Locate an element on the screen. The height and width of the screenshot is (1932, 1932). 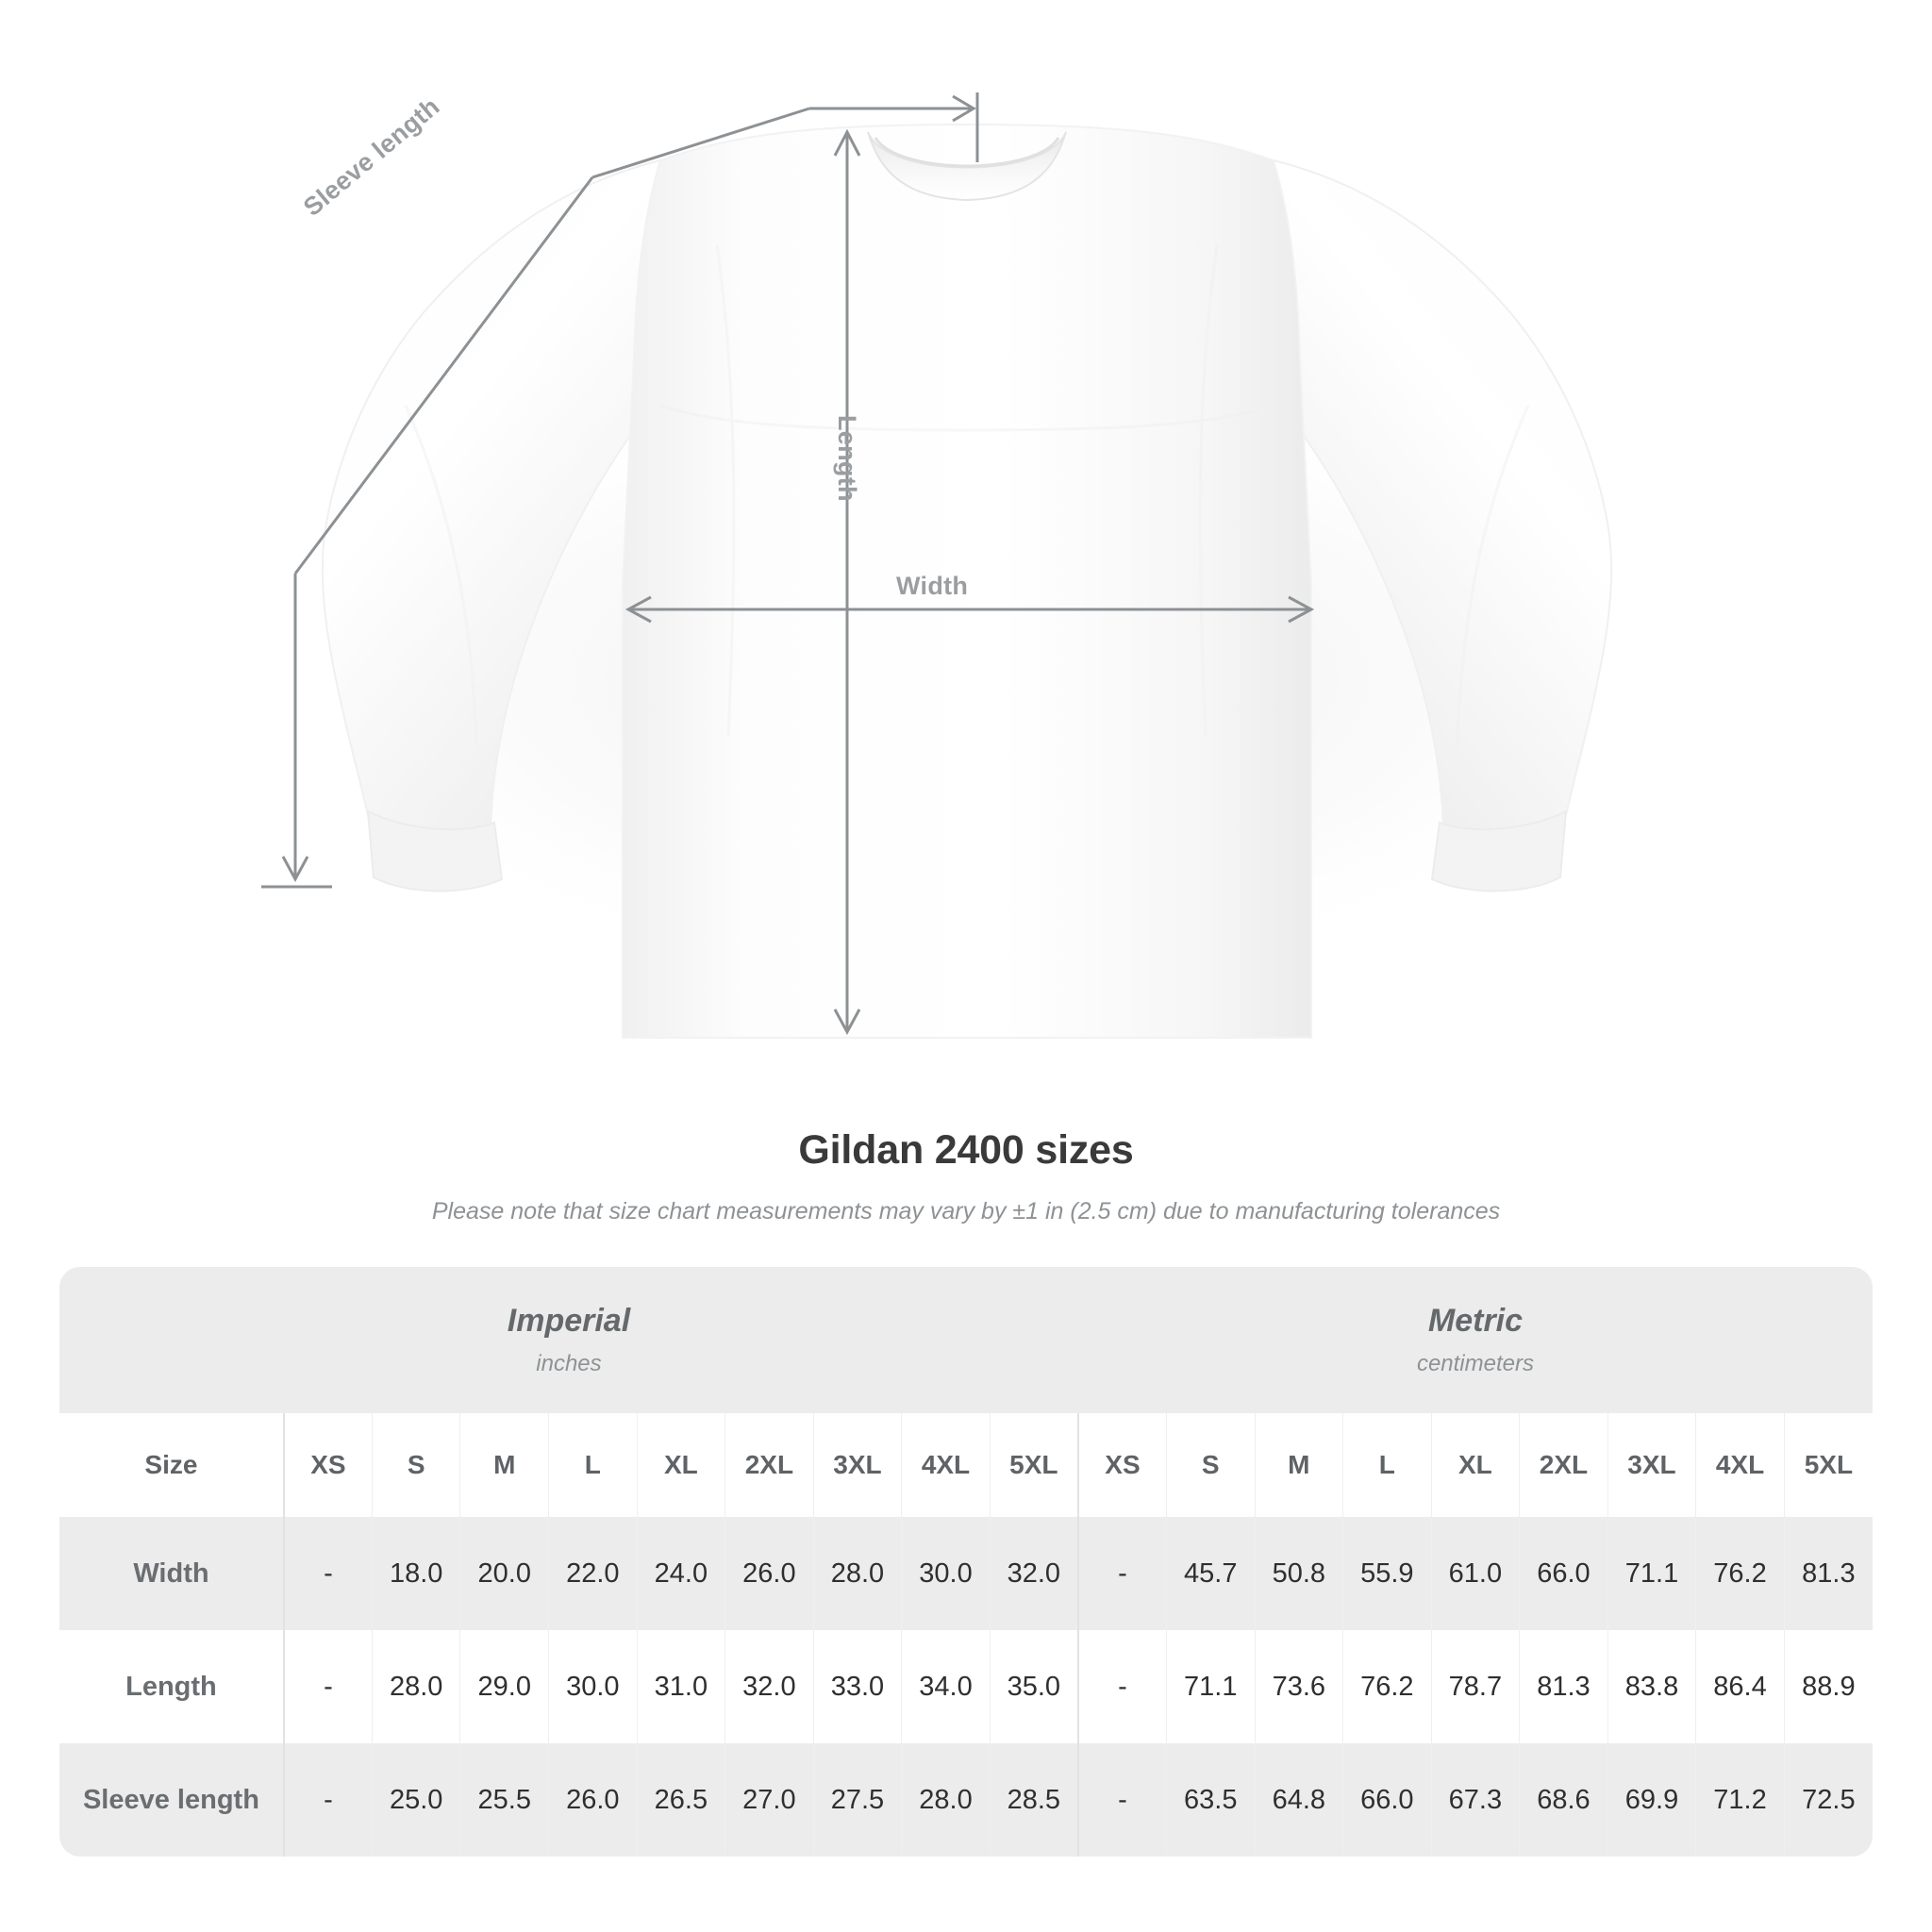
size-header-imperial-4xl: 4XL is located at coordinates (946, 1465).